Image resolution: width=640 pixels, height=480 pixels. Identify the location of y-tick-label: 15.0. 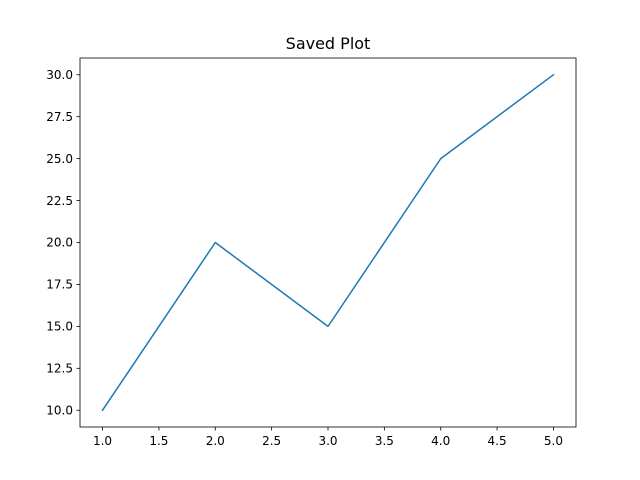
(59, 327).